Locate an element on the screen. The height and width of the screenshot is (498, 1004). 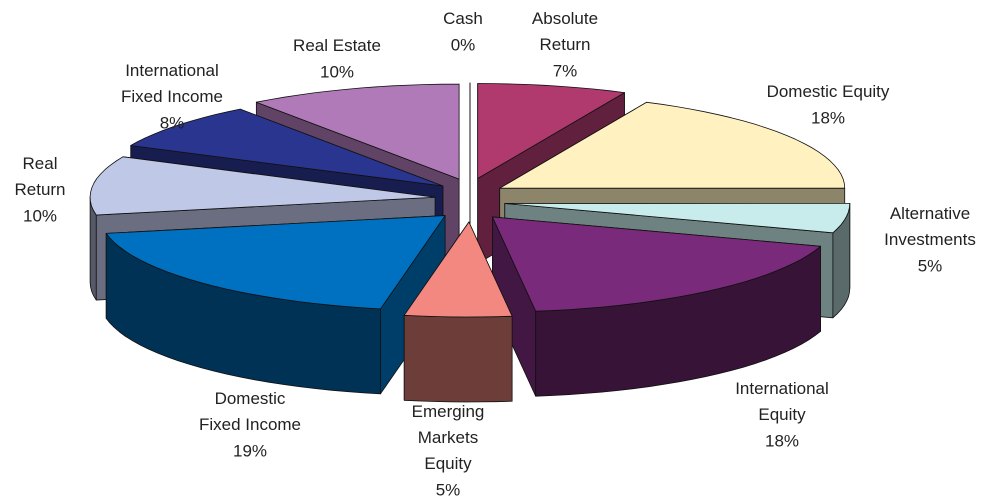
label-line: Real is located at coordinates (40, 163).